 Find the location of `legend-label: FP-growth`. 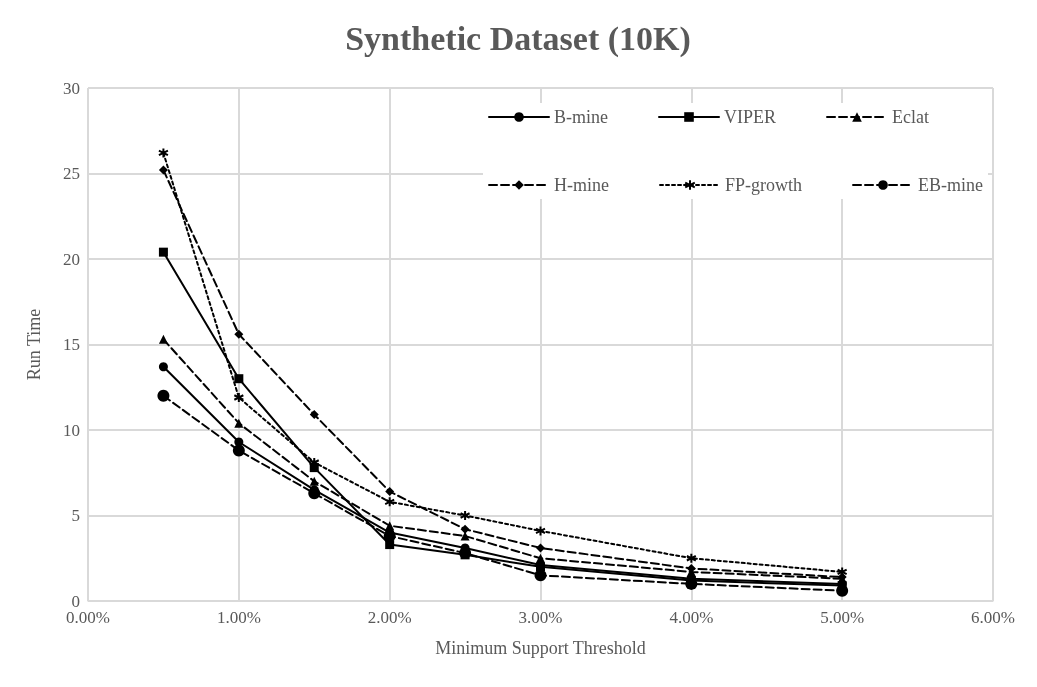

legend-label: FP-growth is located at coordinates (764, 185).